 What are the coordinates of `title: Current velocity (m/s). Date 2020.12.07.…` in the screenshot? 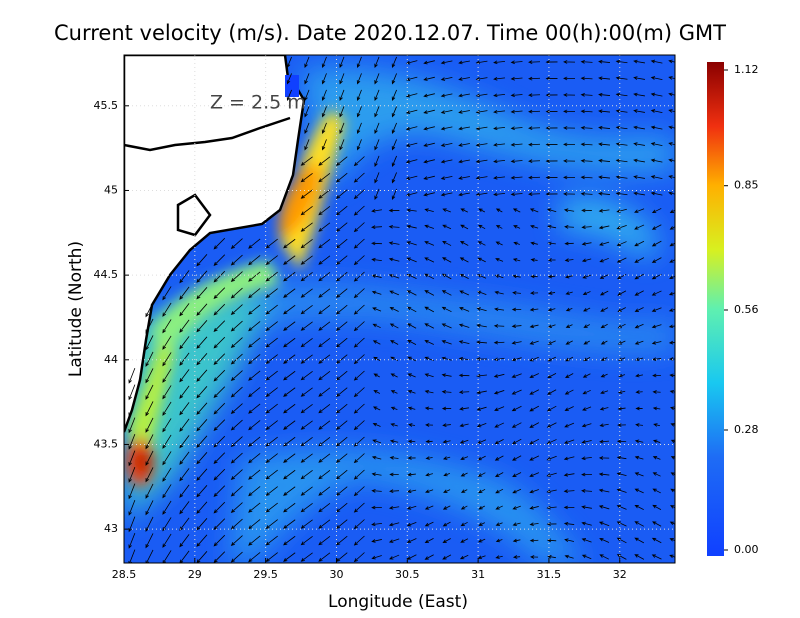 It's located at (390, 33).